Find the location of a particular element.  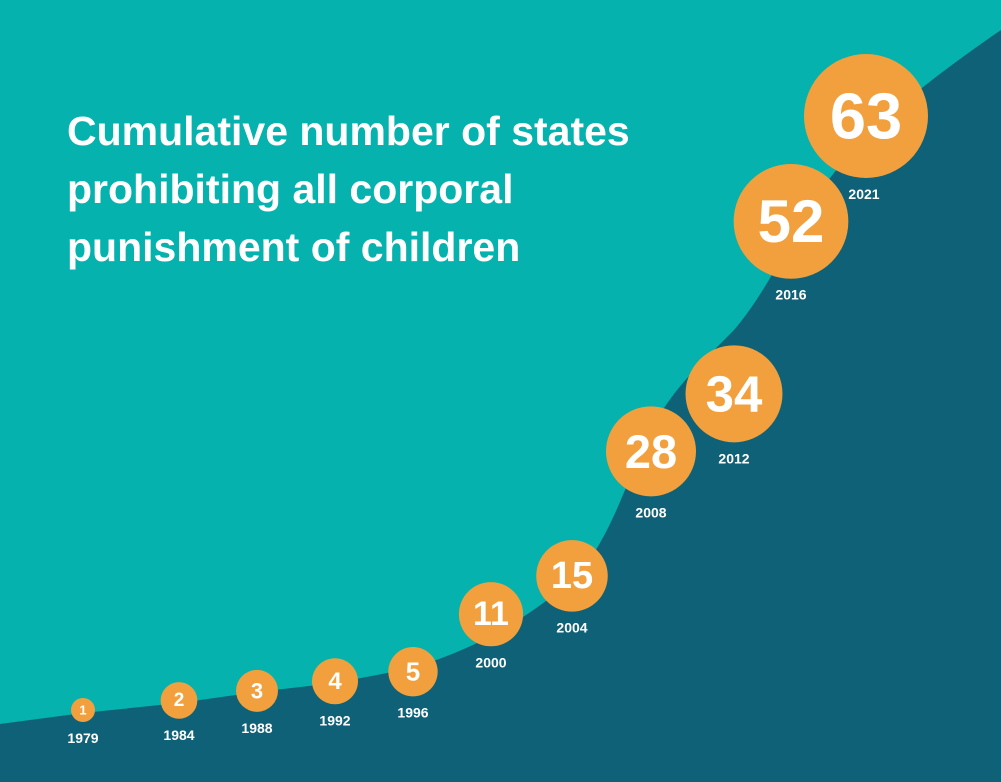

year-label-1996: 1996 is located at coordinates (412, 712).